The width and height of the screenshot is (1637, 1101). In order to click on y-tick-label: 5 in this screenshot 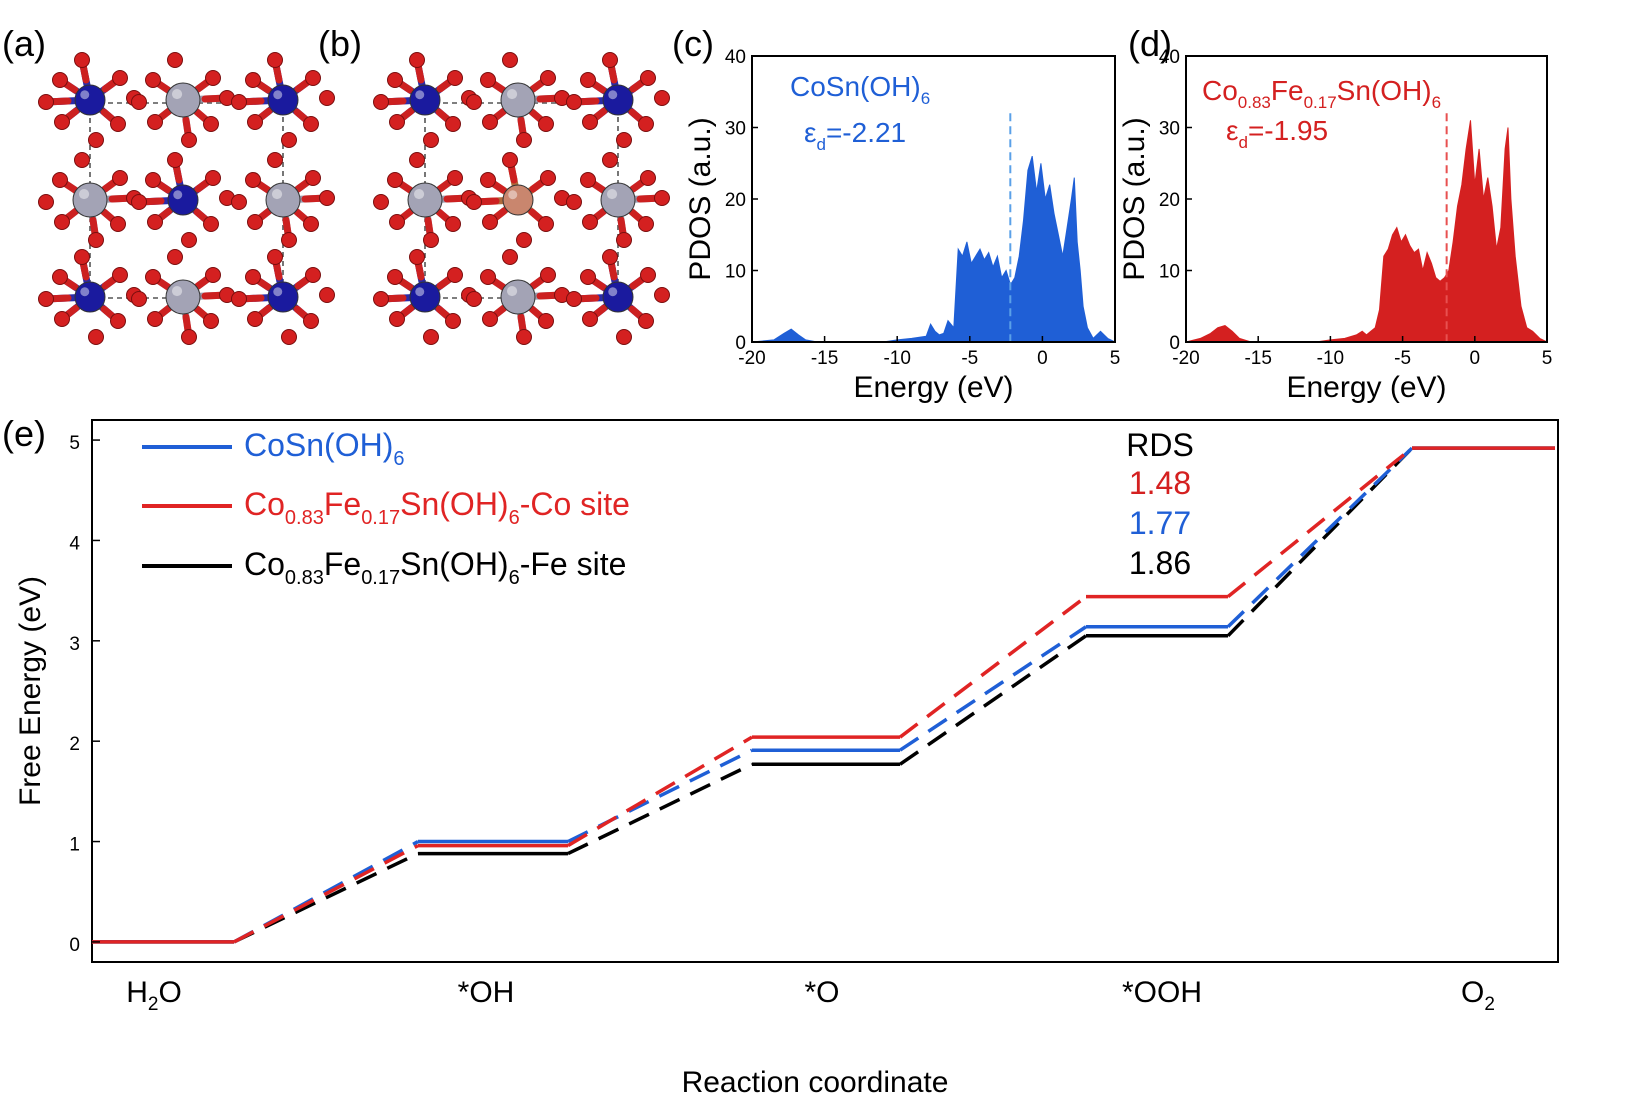, I will do `click(74, 443)`.